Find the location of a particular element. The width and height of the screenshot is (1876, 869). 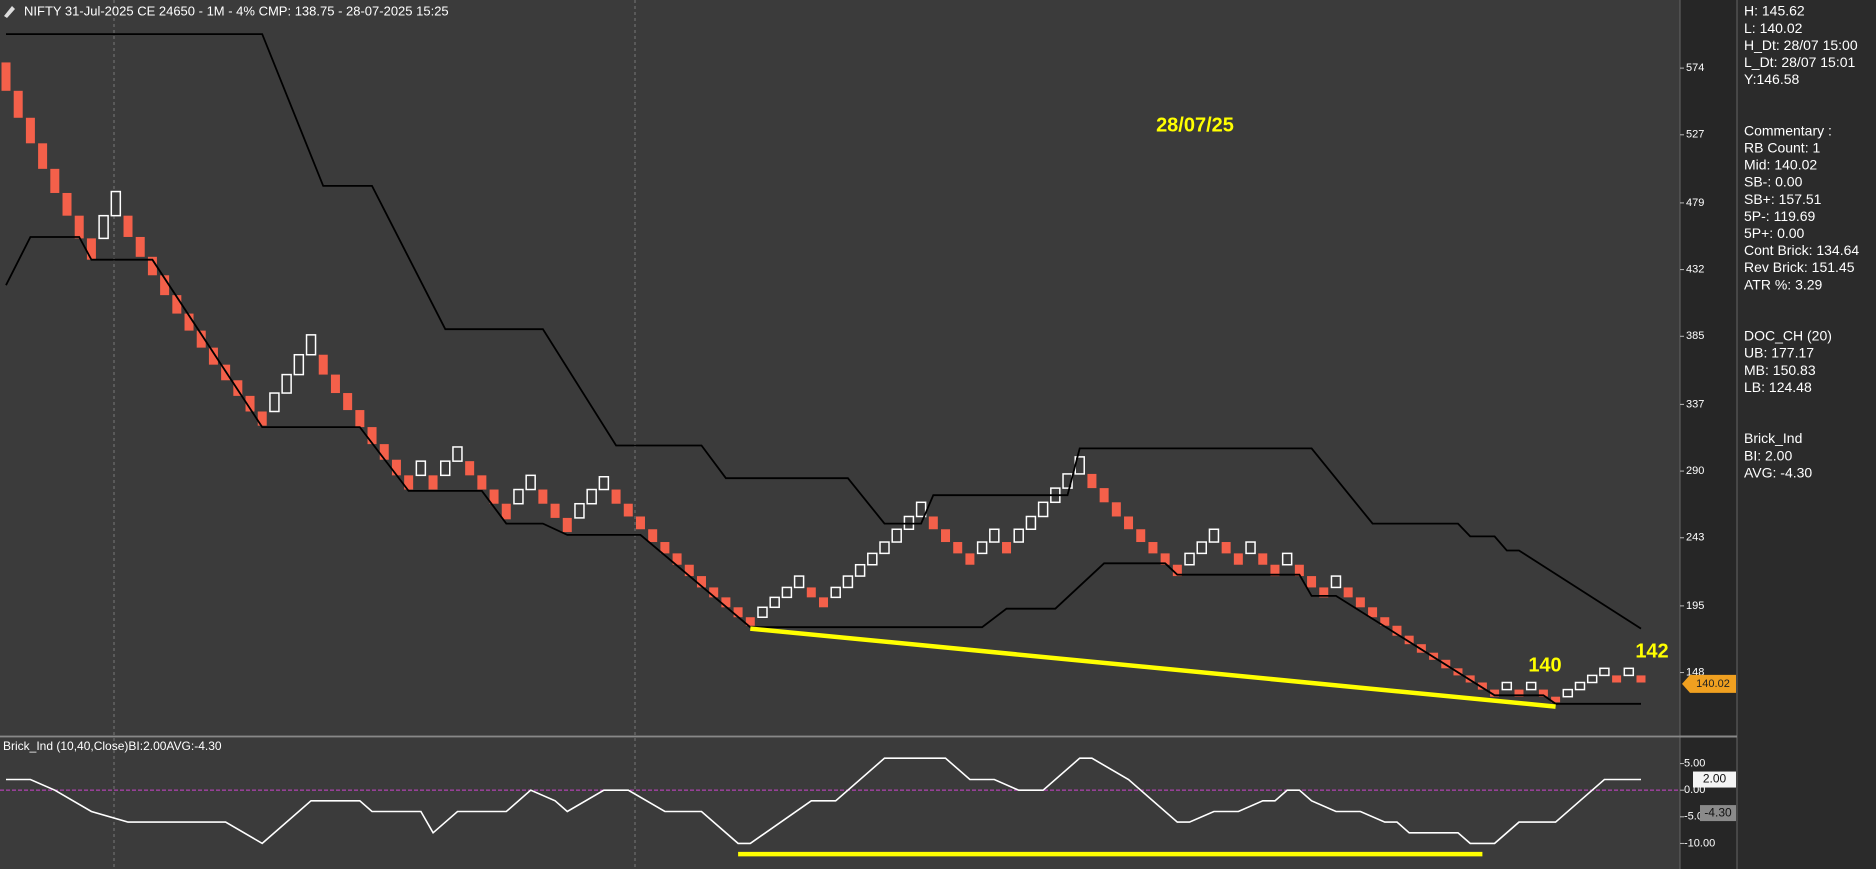

indicator-pane is located at coordinates (840, 803).